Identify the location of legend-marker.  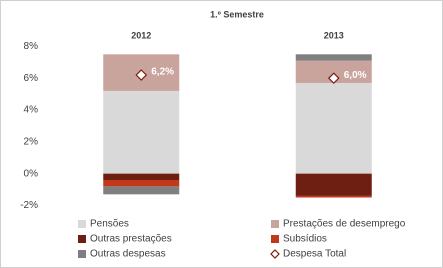
(275, 254).